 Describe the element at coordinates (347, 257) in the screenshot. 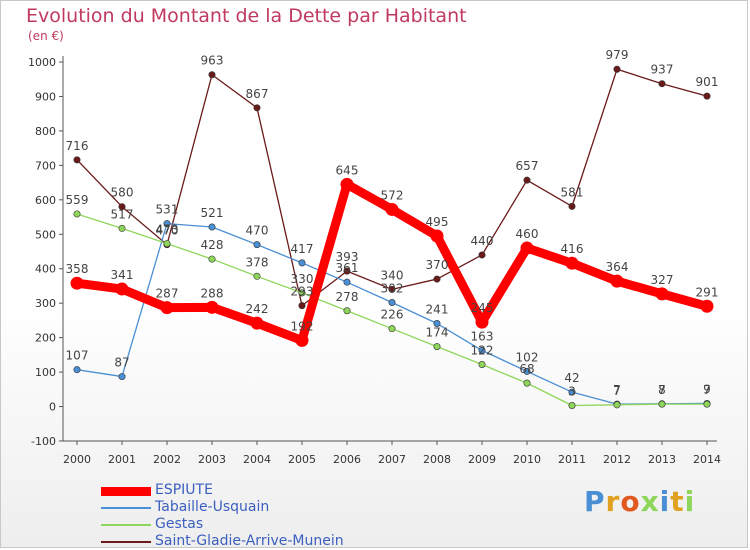

I see `data-label-saint-gladie-arrive-munein: 393` at that location.